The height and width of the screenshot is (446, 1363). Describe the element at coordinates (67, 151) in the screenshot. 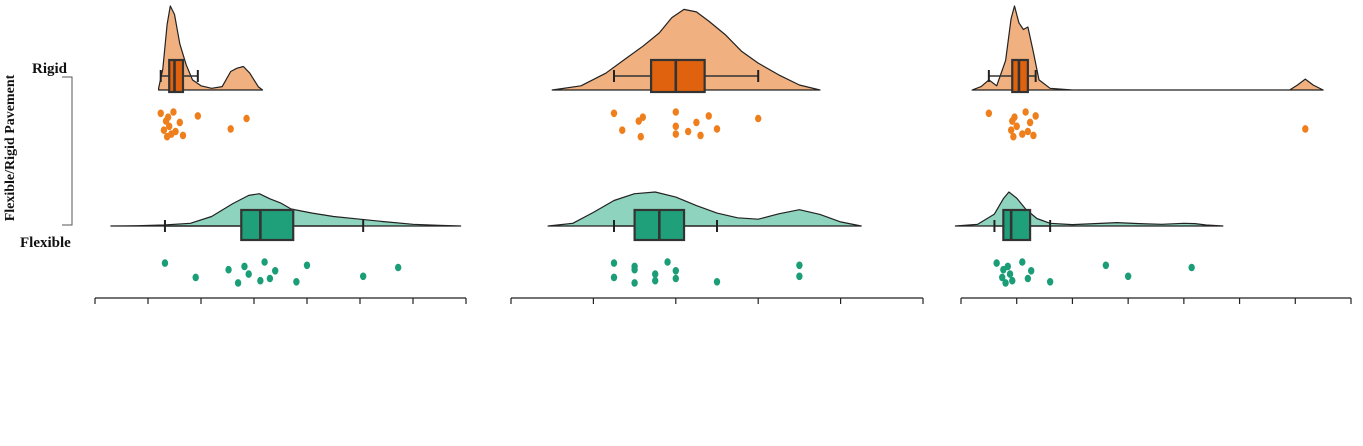

I see `y-axis-bracket` at that location.